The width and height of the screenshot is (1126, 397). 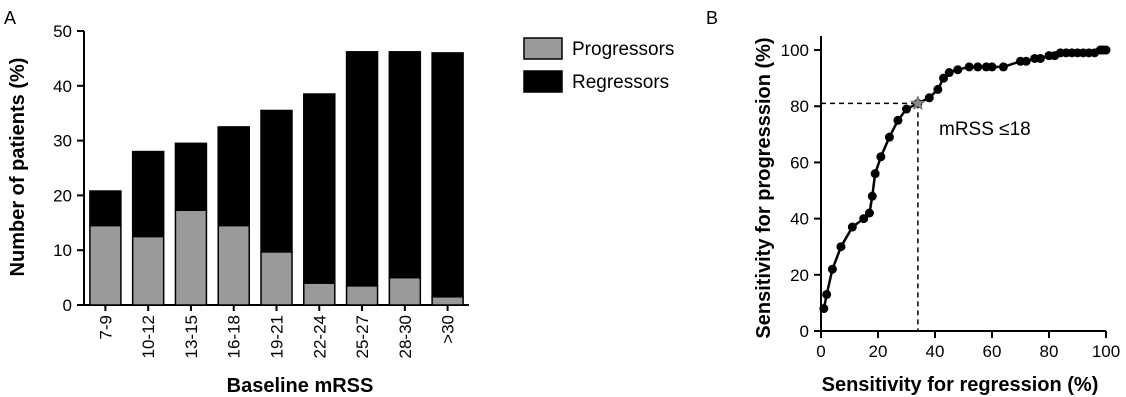 What do you see at coordinates (935, 351) in the screenshot?
I see `chart-b-x-tick-label: 40` at bounding box center [935, 351].